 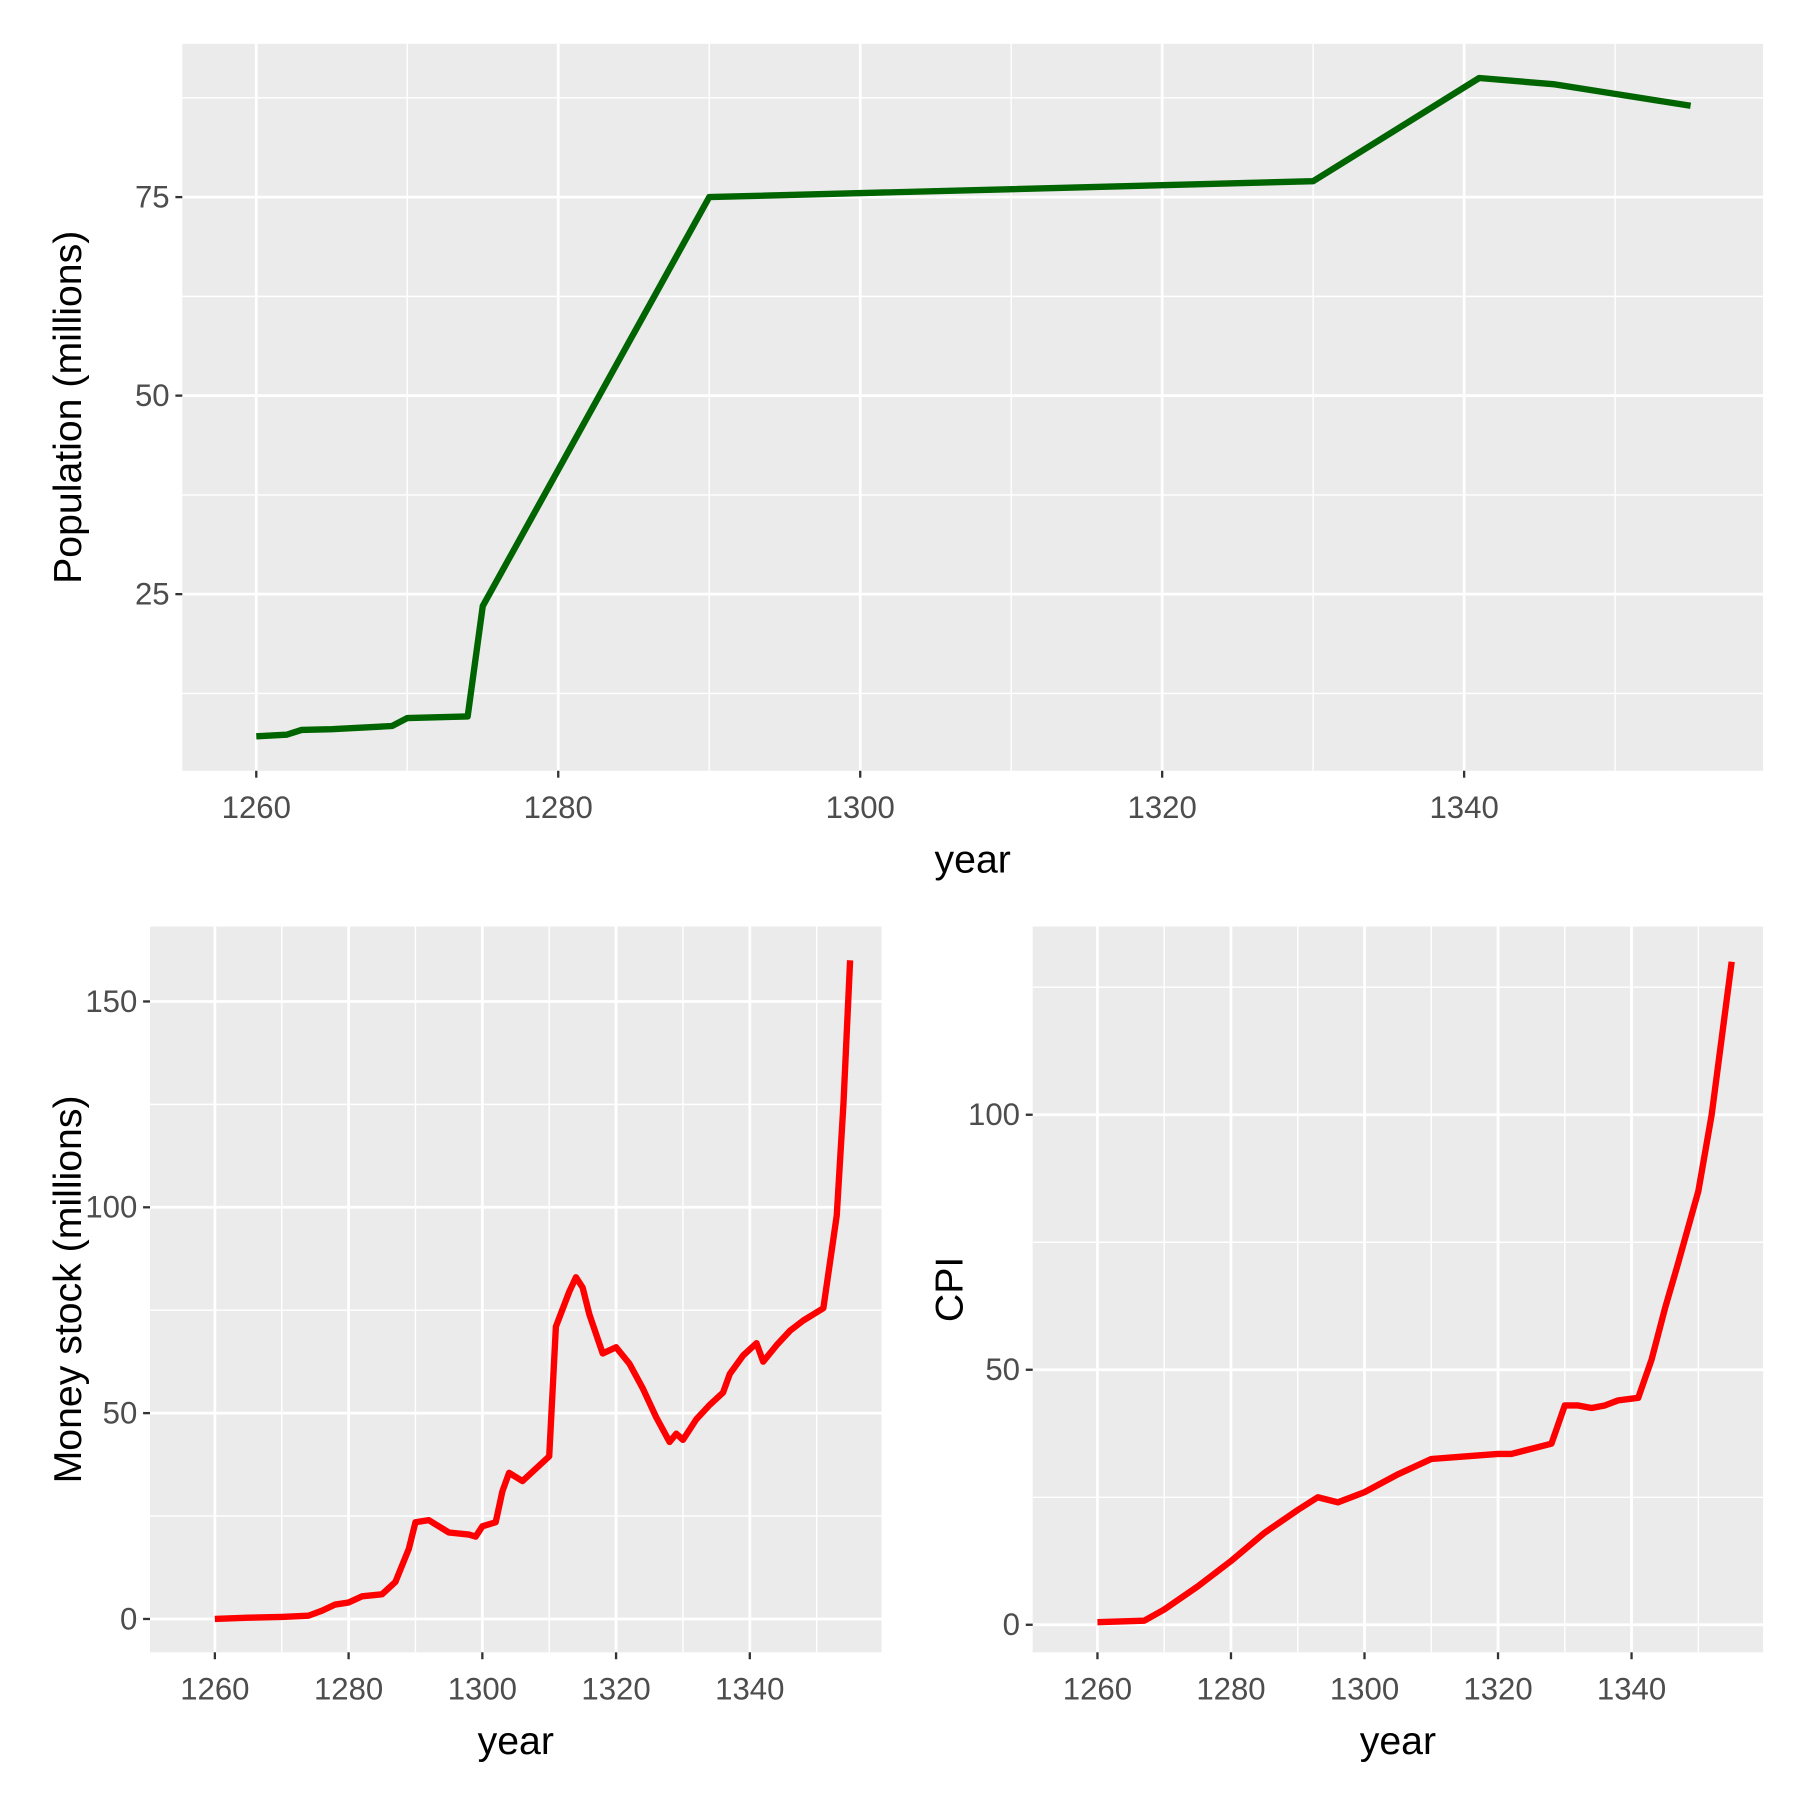 What do you see at coordinates (152, 594) in the screenshot?
I see `y-tick-label: 25` at bounding box center [152, 594].